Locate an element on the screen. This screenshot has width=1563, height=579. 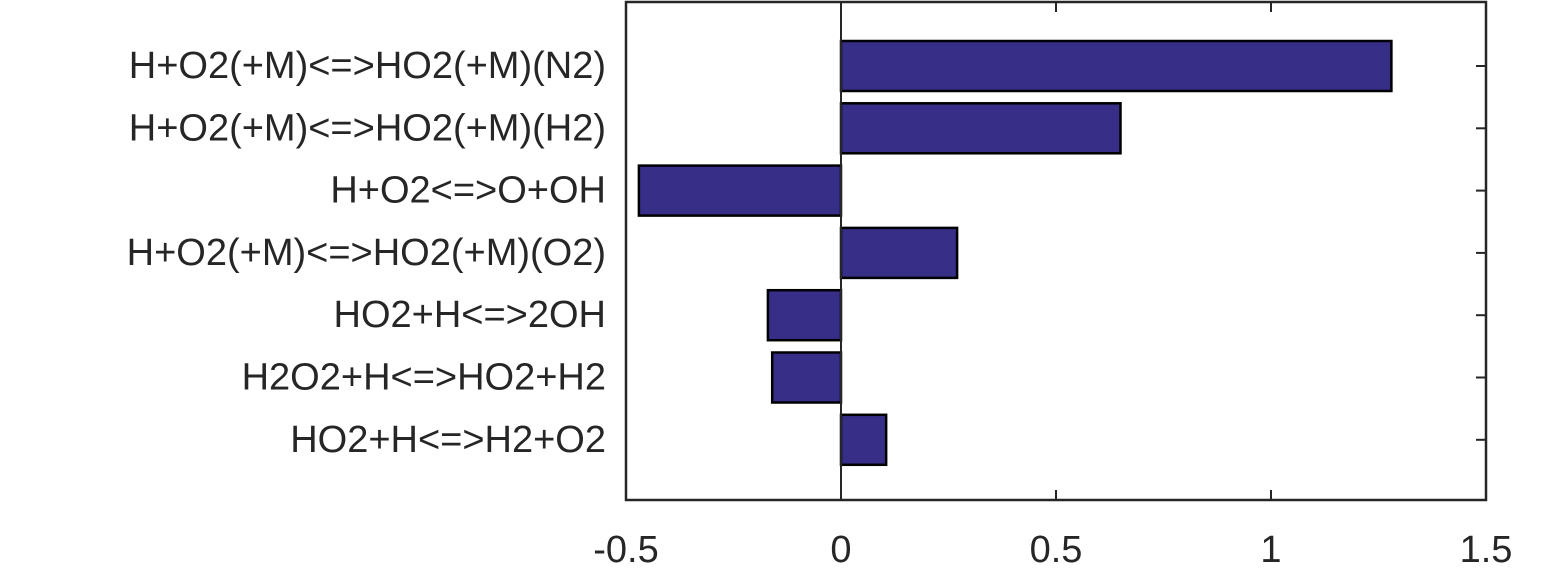
x-tick-label: 1.5 is located at coordinates (1486, 550).